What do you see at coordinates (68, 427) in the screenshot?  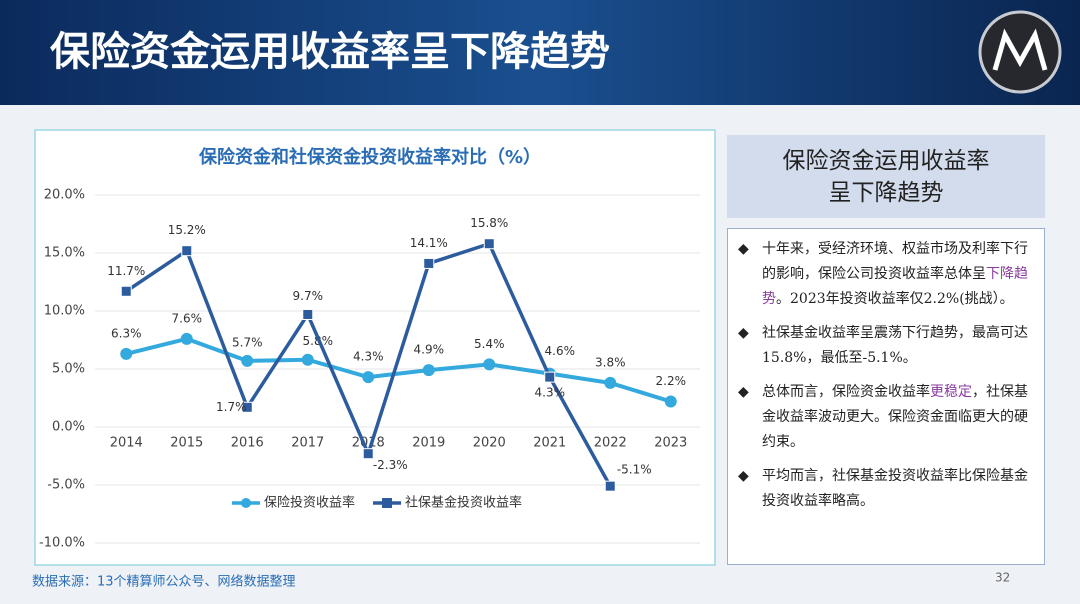 I see `y-tick-label: 0.0%` at bounding box center [68, 427].